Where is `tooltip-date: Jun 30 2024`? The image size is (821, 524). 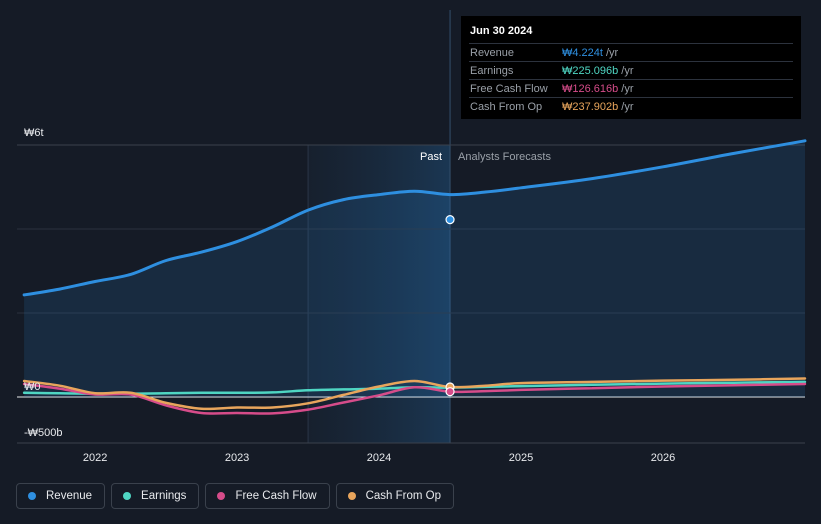
tooltip-date: Jun 30 2024 is located at coordinates (501, 31).